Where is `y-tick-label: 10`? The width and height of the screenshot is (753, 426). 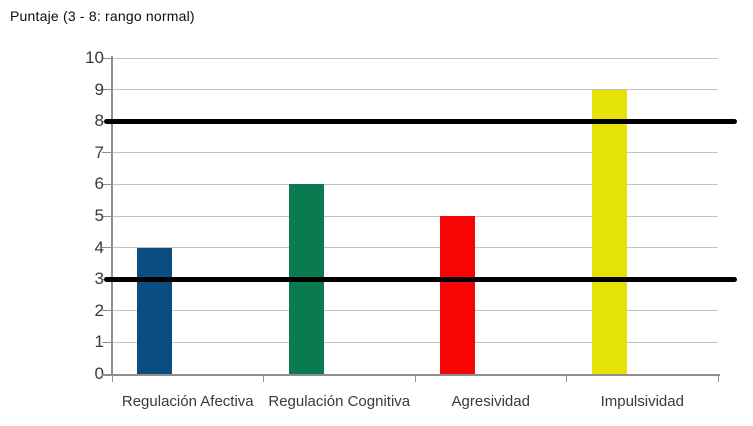
y-tick-label: 10 is located at coordinates (94, 57).